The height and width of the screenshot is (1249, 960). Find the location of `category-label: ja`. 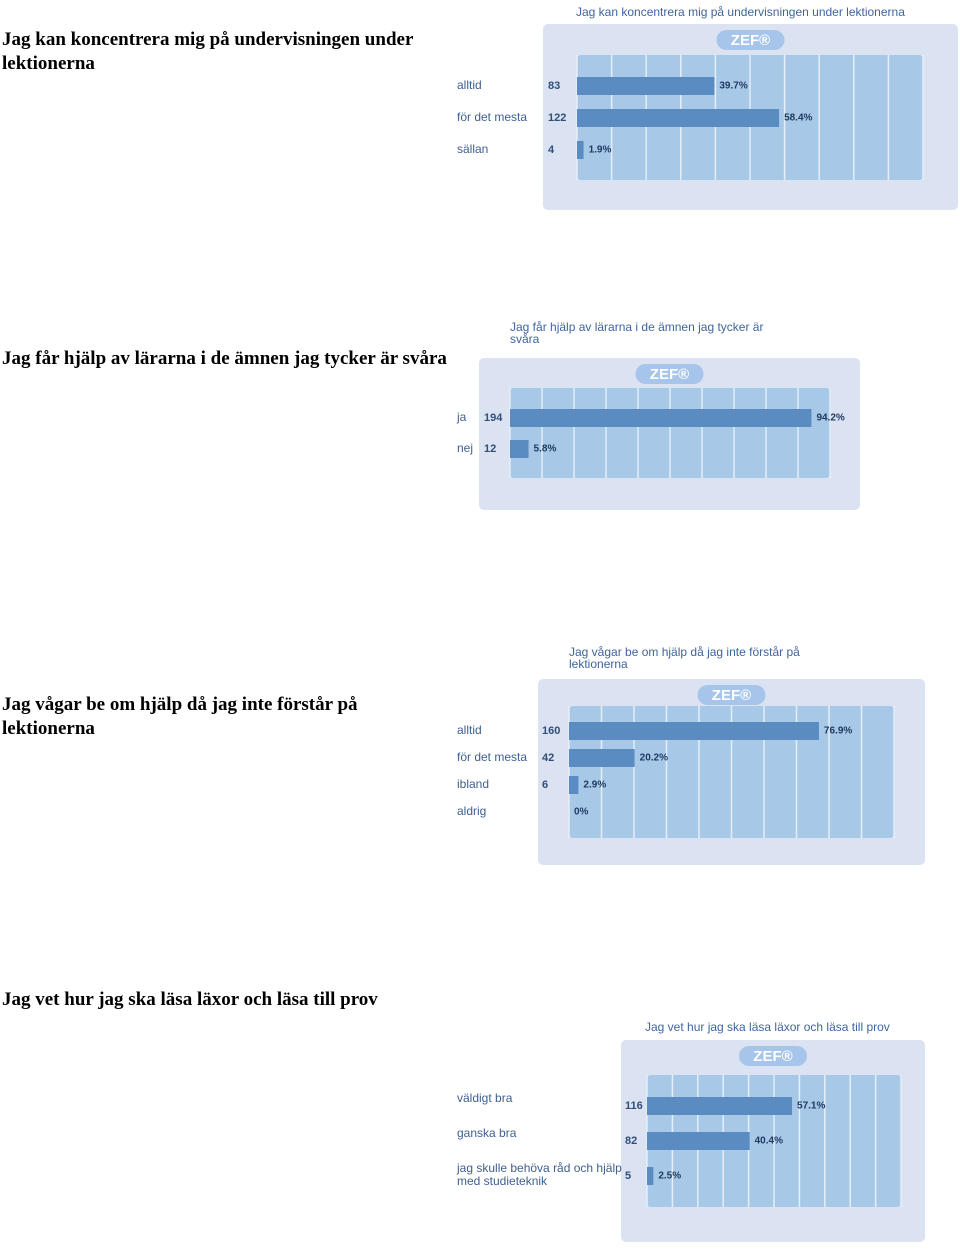

category-label: ja is located at coordinates (462, 417).